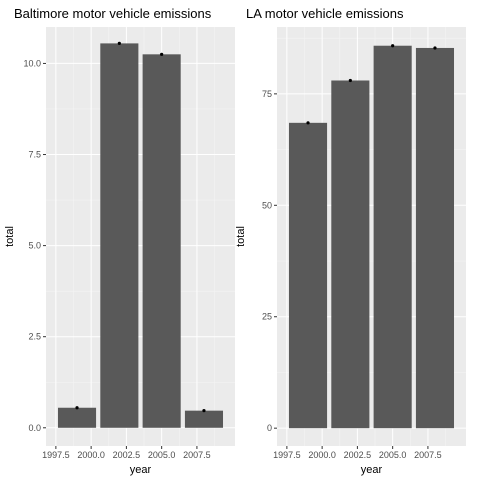 This screenshot has height=480, width=480. I want to click on baltimore-y-tick-label: 10.0, so click(32, 63).